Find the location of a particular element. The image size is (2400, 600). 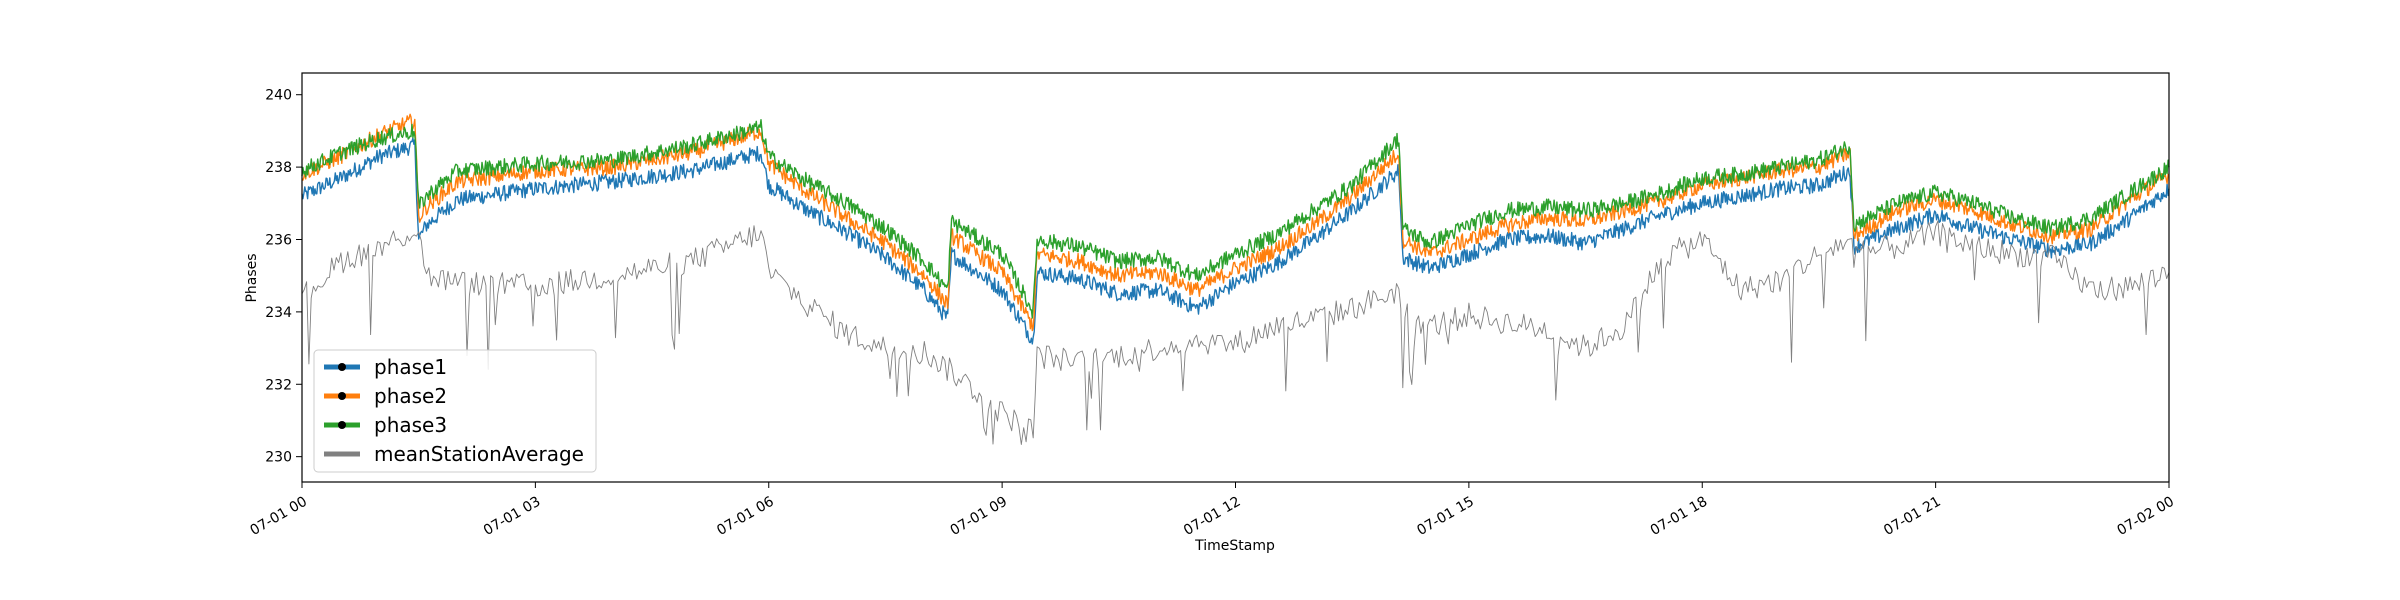

legend-label-meanStationAverage: meanStationAverage is located at coordinates (479, 454).